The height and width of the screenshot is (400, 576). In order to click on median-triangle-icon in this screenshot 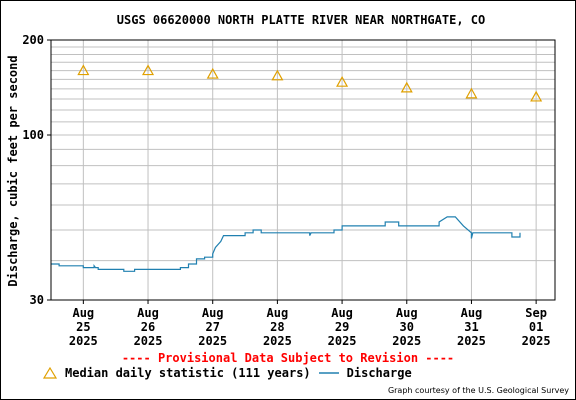, I will do `click(50, 373)`.